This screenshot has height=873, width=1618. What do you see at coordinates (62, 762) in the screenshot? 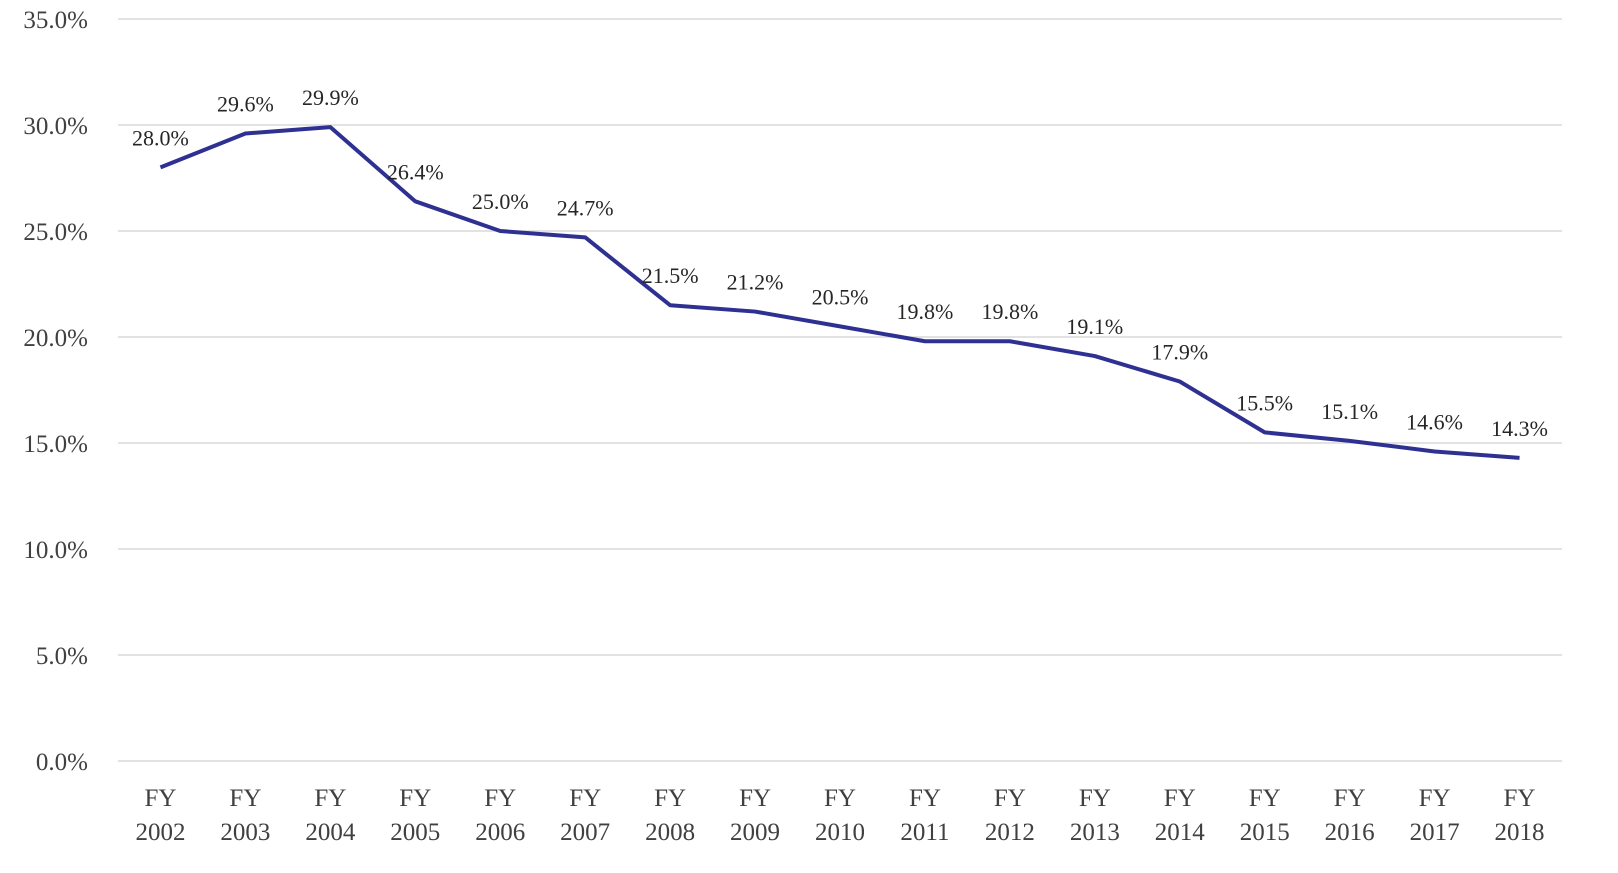
I see `y-tick-label: 0.0%` at bounding box center [62, 762].